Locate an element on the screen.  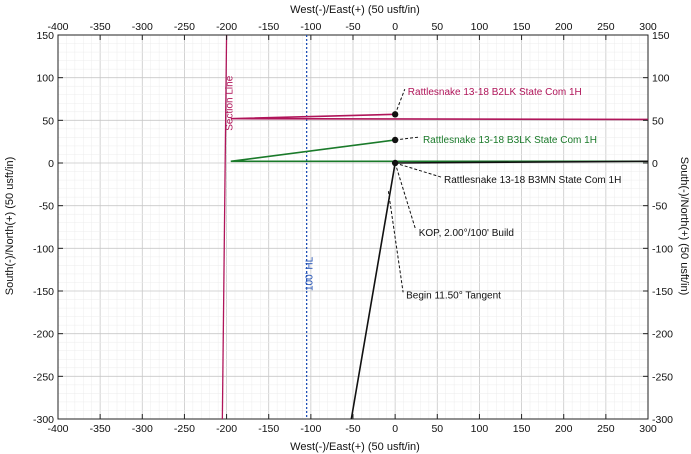
x-tick-label-bottom: -50 is located at coordinates (352, 429).